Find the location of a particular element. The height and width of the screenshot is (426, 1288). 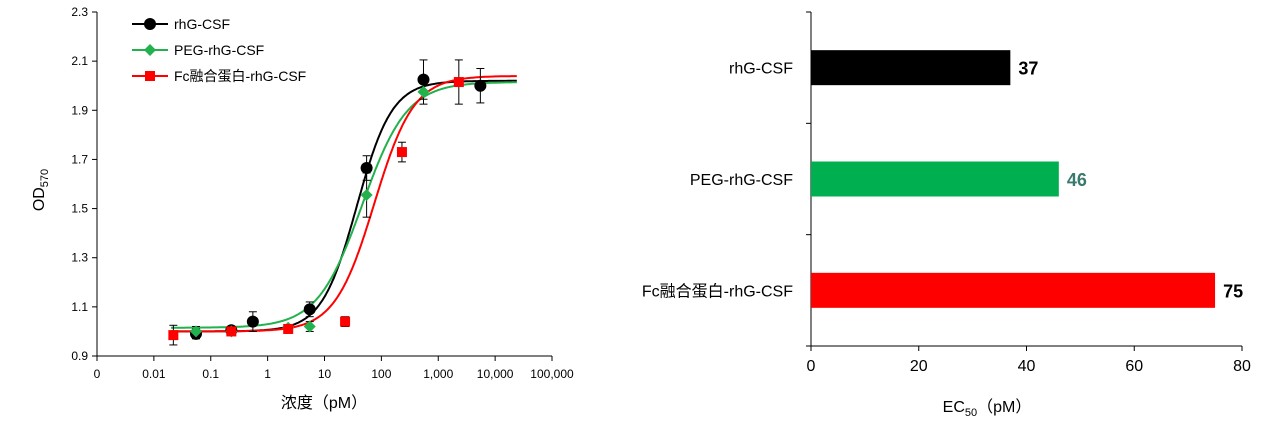

y-tick-label: 1.1 is located at coordinates (79, 307).